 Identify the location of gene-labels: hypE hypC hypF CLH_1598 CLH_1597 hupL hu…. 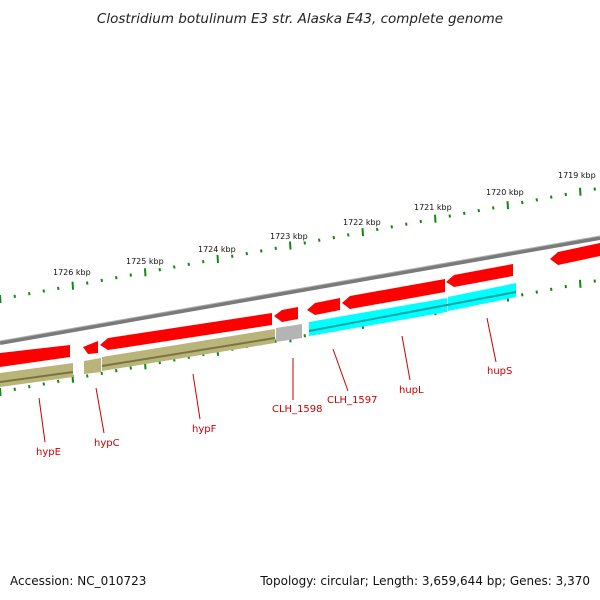
(274, 412).